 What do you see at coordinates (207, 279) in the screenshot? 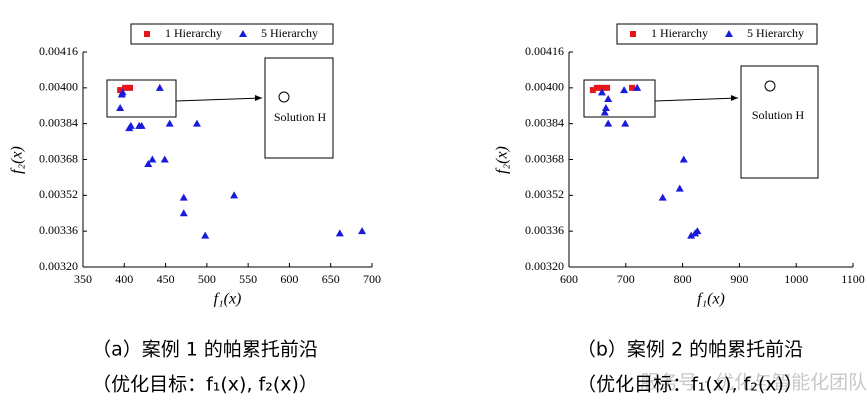
I see `x-tick-label: 500` at bounding box center [207, 279].